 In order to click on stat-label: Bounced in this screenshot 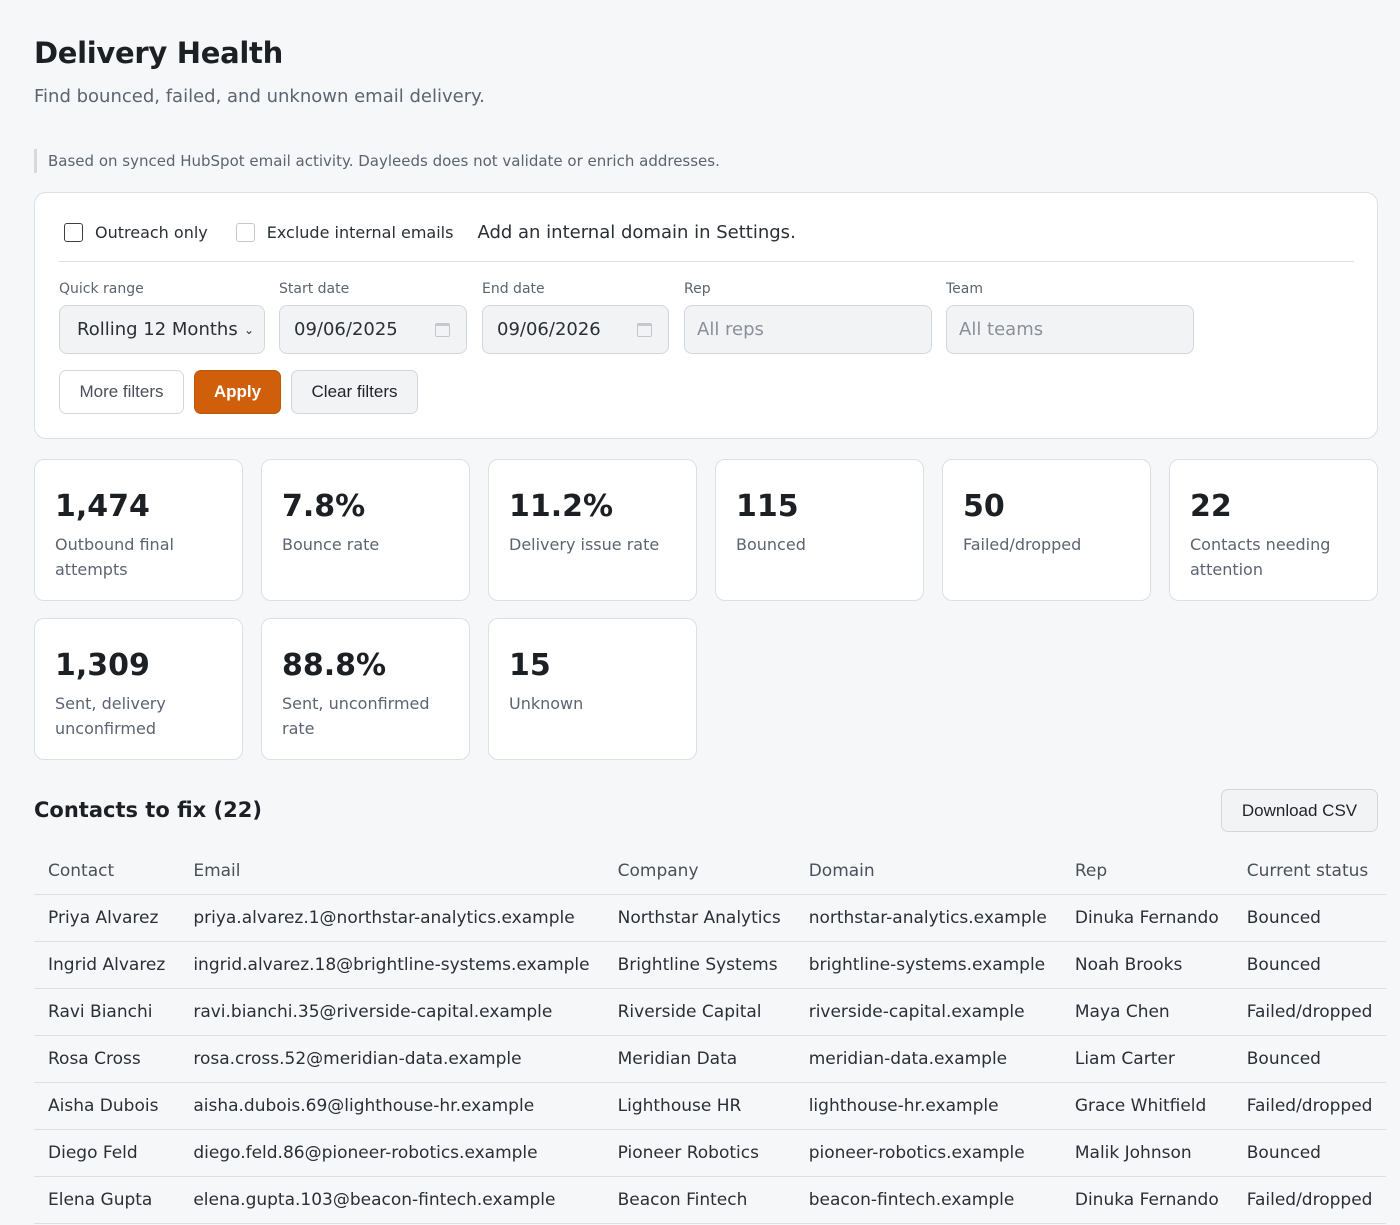, I will do `click(771, 544)`.